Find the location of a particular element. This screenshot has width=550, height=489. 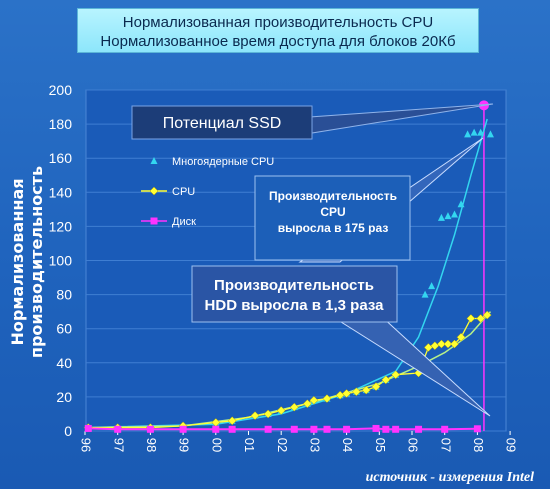

y-axis-ticks: 0 20 40 60 80 100 120 140 160 180 200 is located at coordinates (61, 260).